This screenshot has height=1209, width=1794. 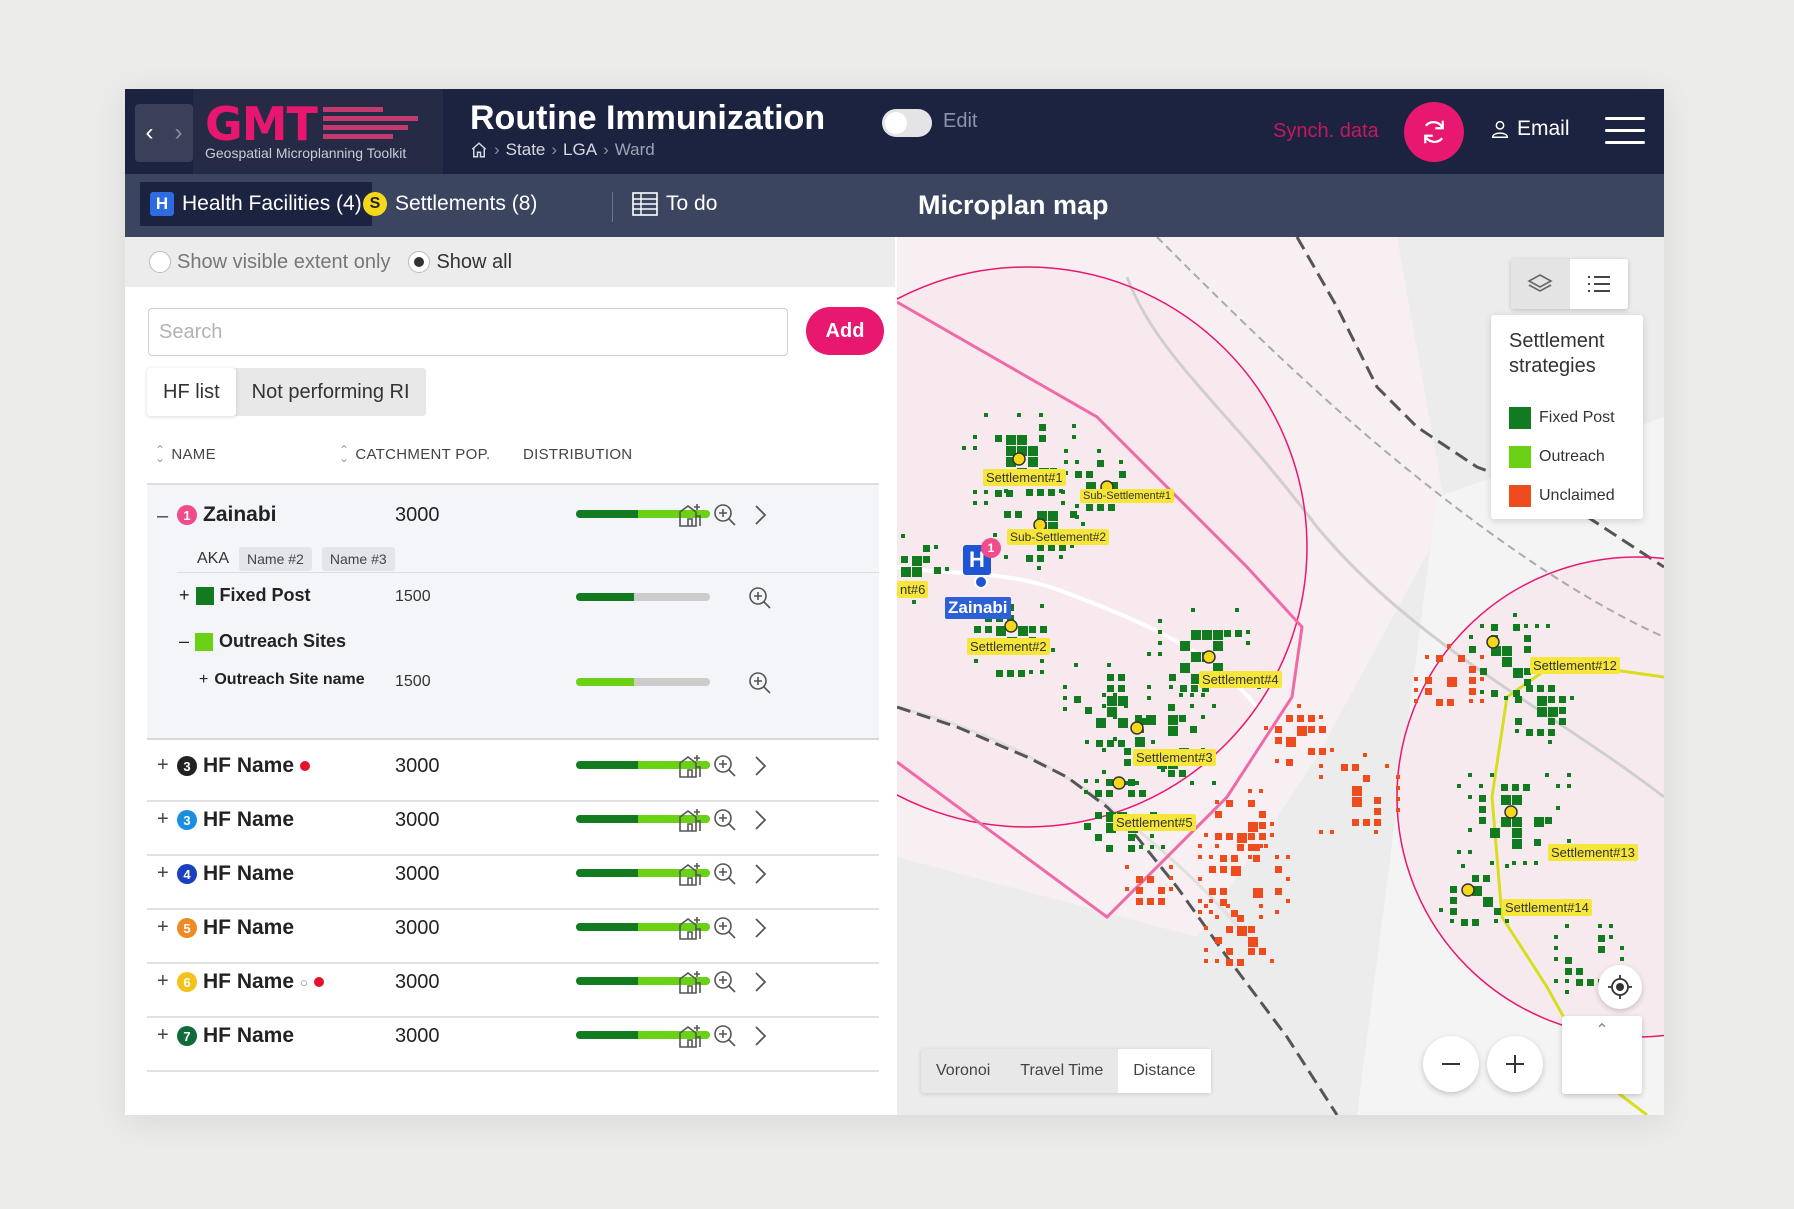 I want to click on mode-voronoi: Voronoi, so click(x=963, y=1070).